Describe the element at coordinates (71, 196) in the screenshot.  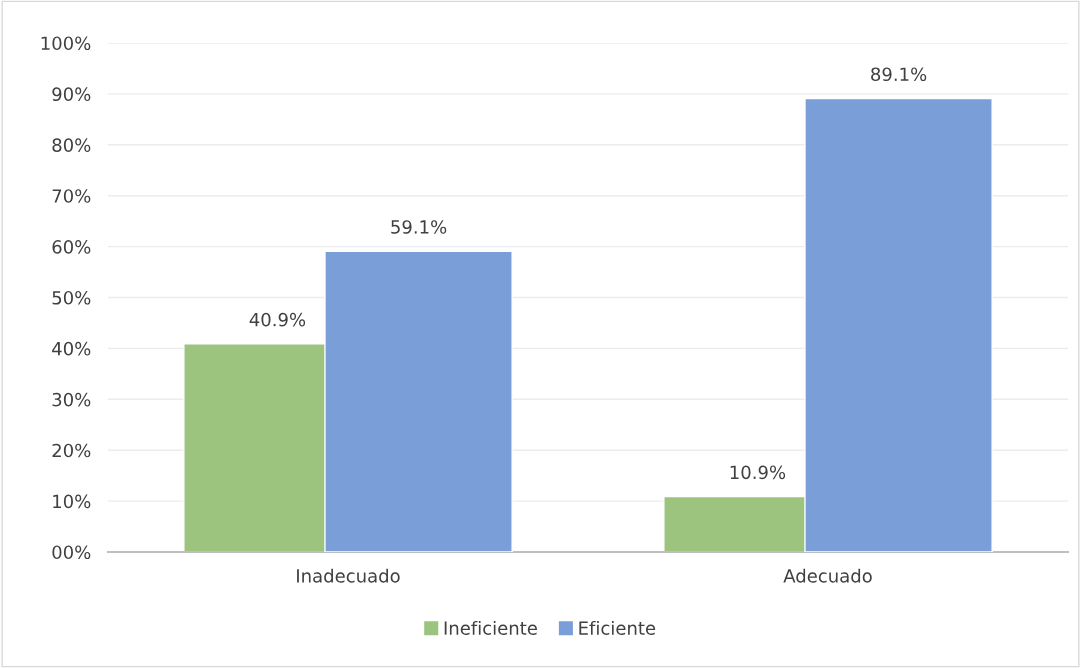
I see `y-tick-label: 70%` at that location.